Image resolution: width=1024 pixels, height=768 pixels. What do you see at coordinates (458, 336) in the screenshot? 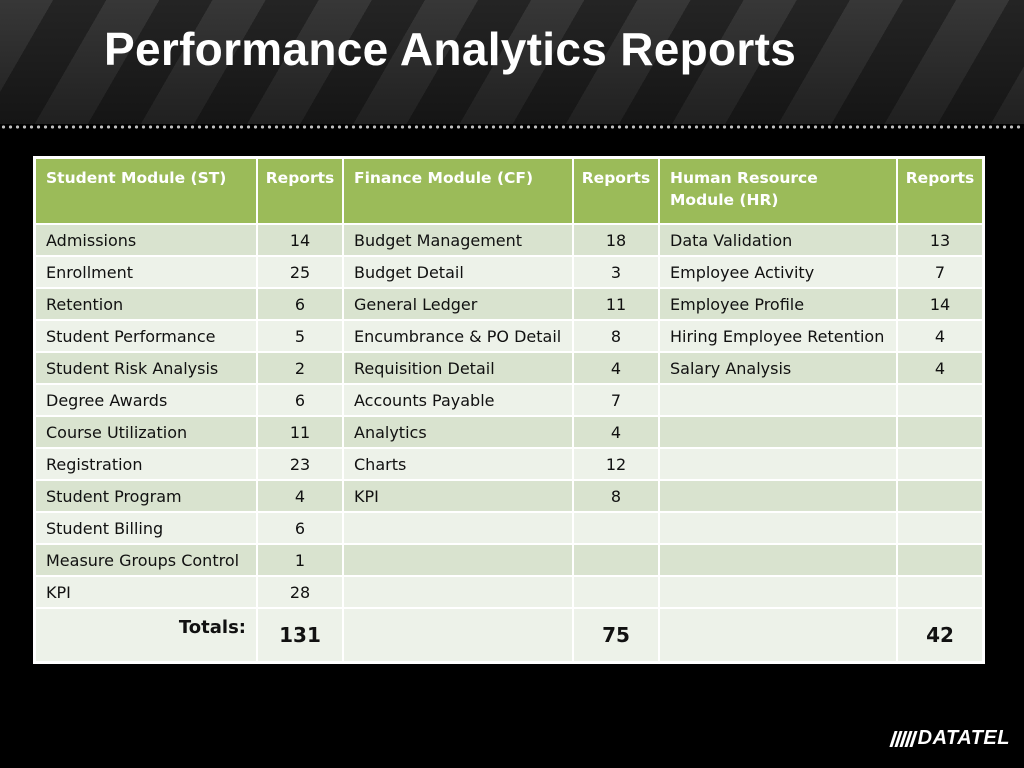
I see `cf-module-cell: Encumbrance & PO Detail` at bounding box center [458, 336].